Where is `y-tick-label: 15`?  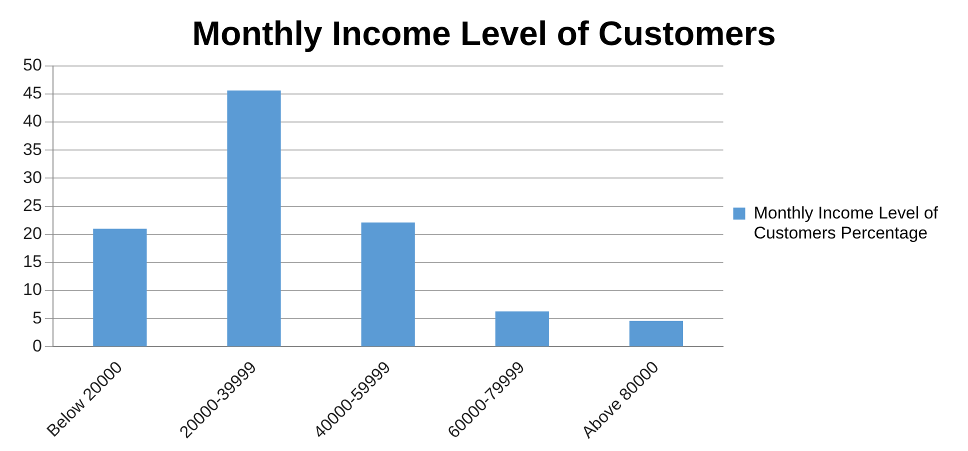 y-tick-label: 15 is located at coordinates (32, 262).